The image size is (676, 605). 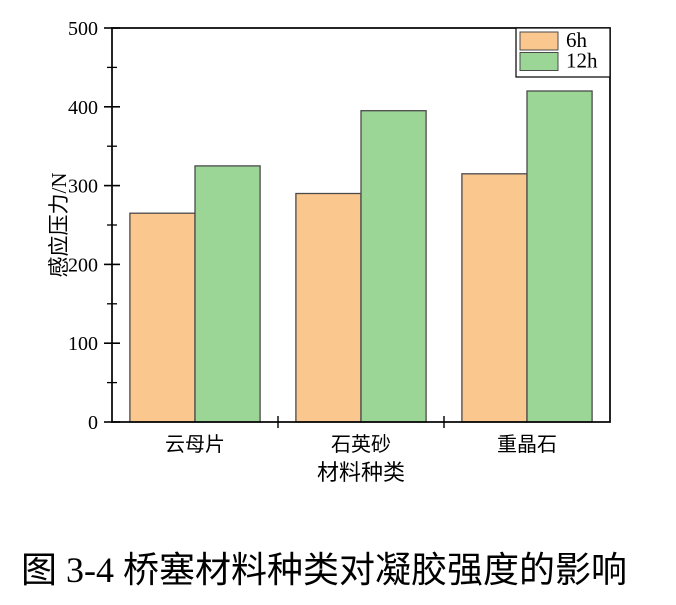 I want to click on bar-series1-cat1, so click(x=393, y=266).